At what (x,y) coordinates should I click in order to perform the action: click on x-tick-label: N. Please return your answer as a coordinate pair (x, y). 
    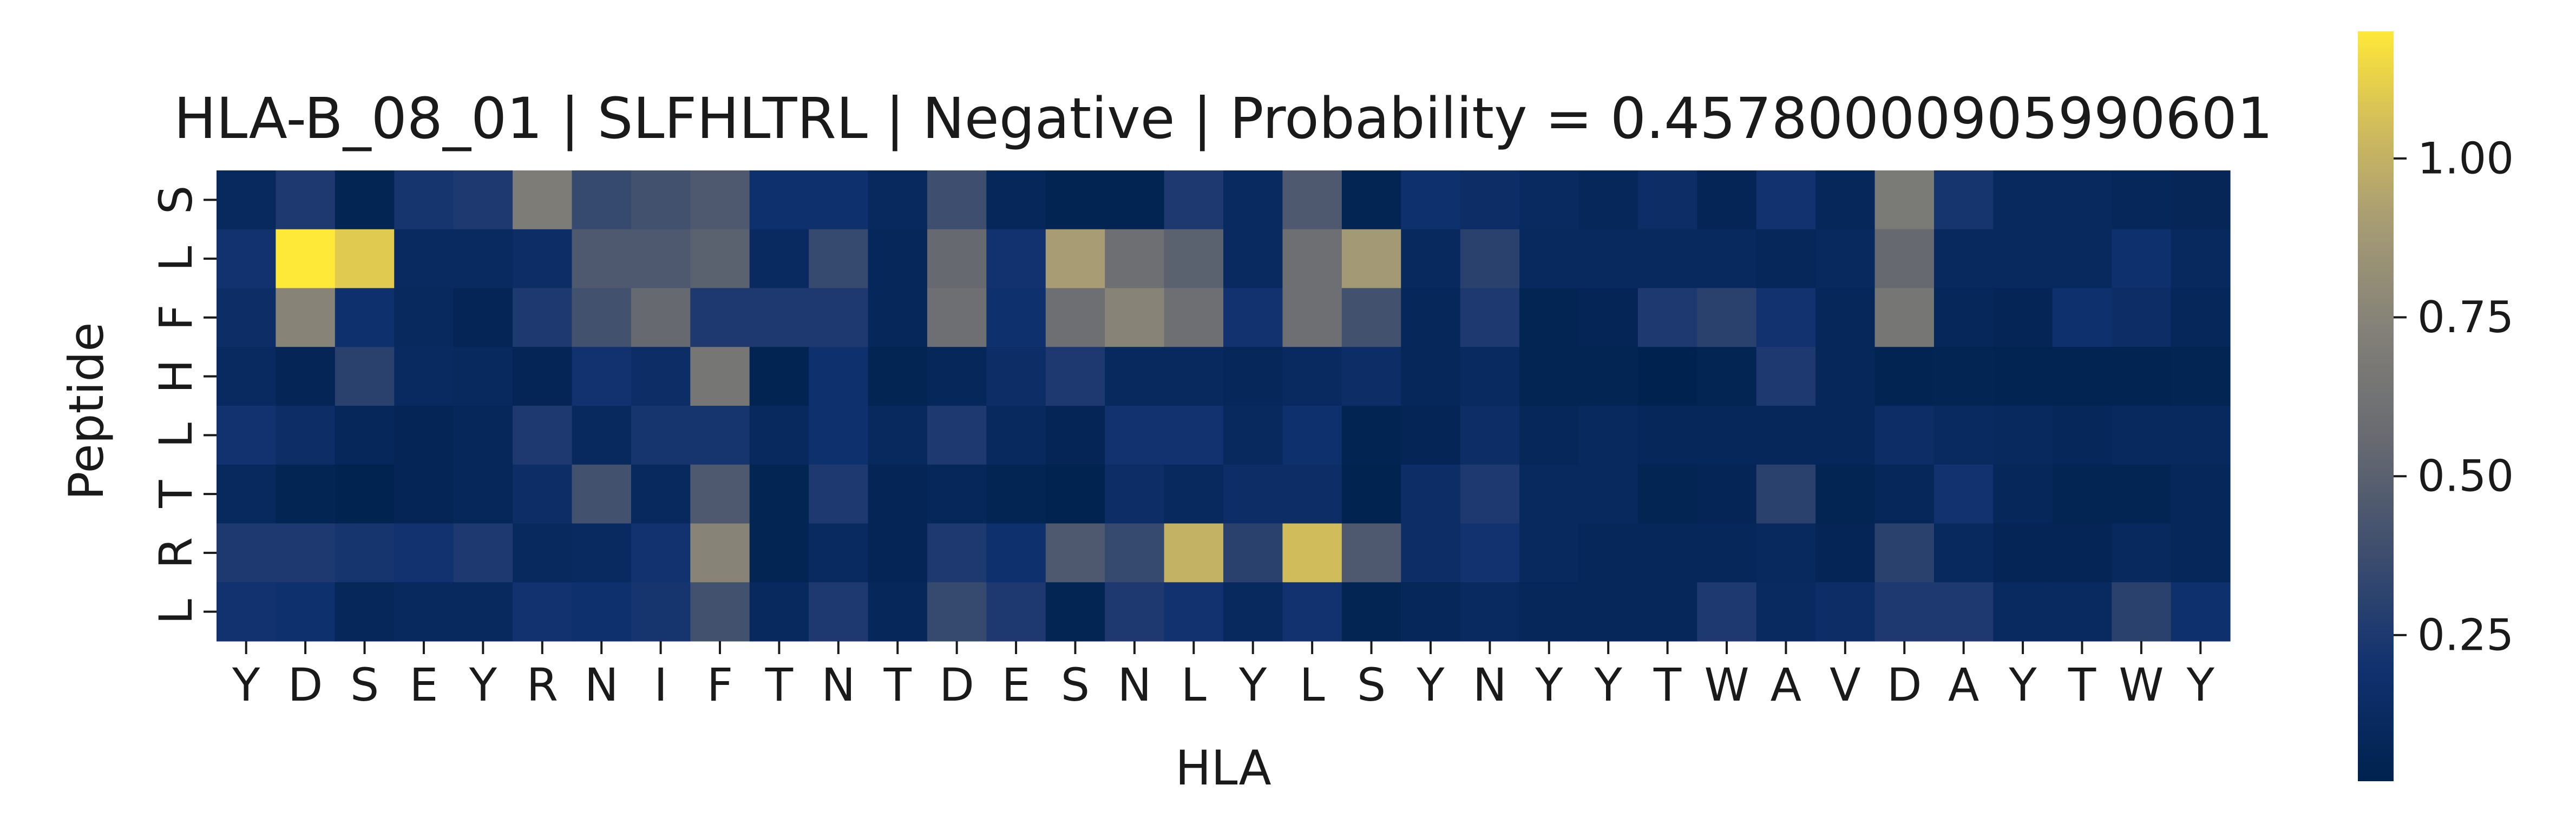
    Looking at the image, I should click on (838, 684).